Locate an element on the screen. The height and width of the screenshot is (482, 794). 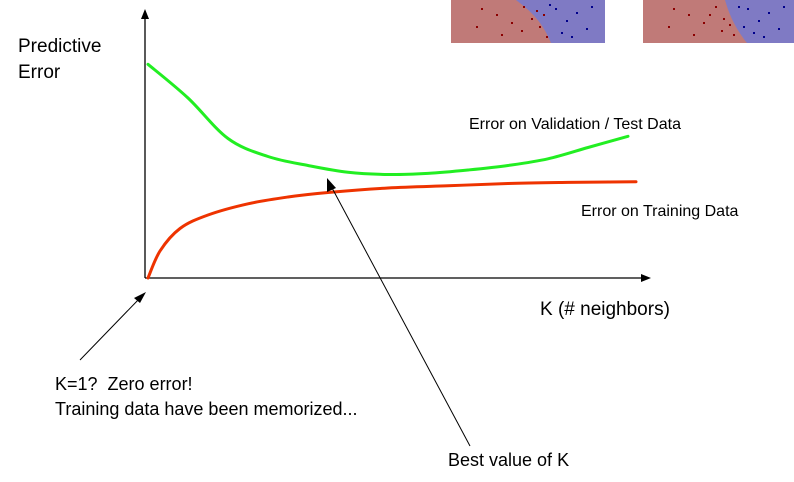
y-axis-label-line-1: Predictive is located at coordinates (60, 46).